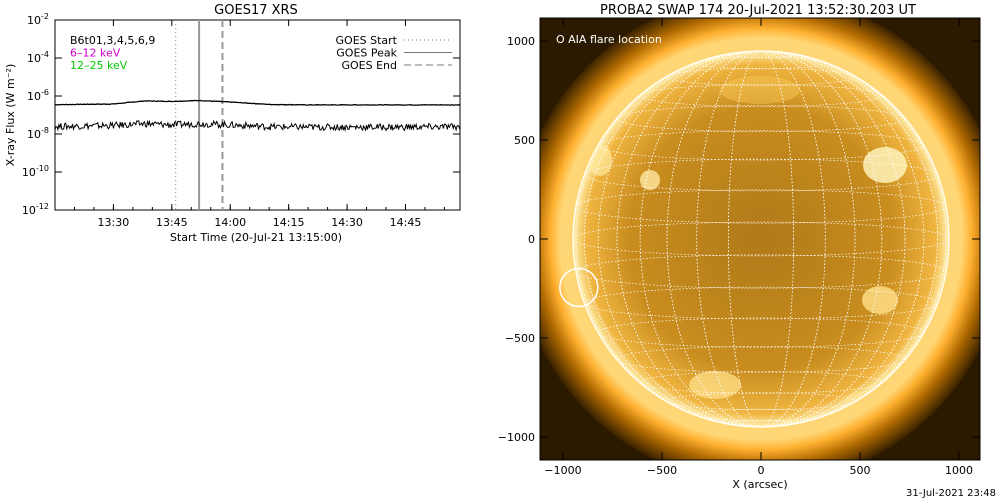 The width and height of the screenshot is (1000, 500). Describe the element at coordinates (289, 222) in the screenshot. I see `goes-x-tick-label: 14:15` at that location.